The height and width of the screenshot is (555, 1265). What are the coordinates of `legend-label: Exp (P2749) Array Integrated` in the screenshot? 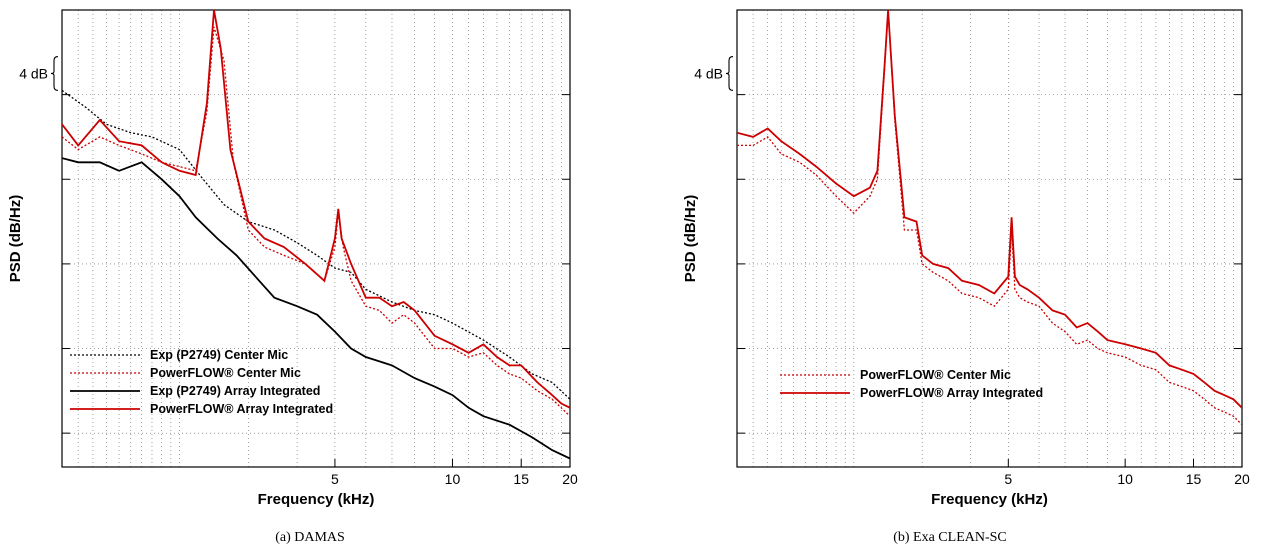 It's located at (235, 391).